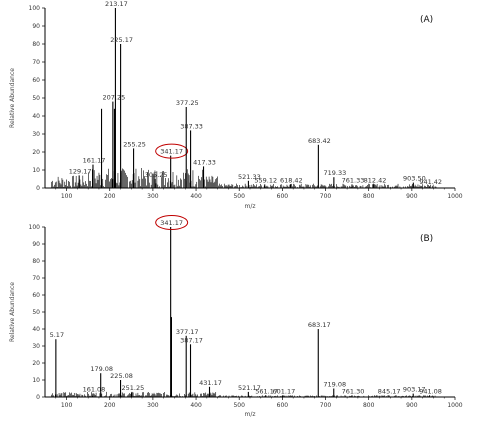 This screenshot has height=425, width=477. Describe the element at coordinates (121, 40) in the screenshot. I see `peak-label: 225.17` at that location.